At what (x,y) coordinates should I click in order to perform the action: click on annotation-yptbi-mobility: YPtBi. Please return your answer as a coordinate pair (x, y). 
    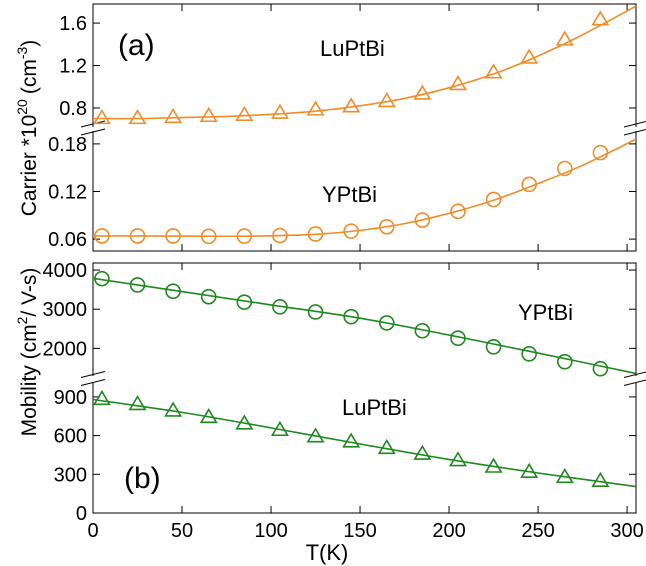
    Looking at the image, I should click on (545, 312).